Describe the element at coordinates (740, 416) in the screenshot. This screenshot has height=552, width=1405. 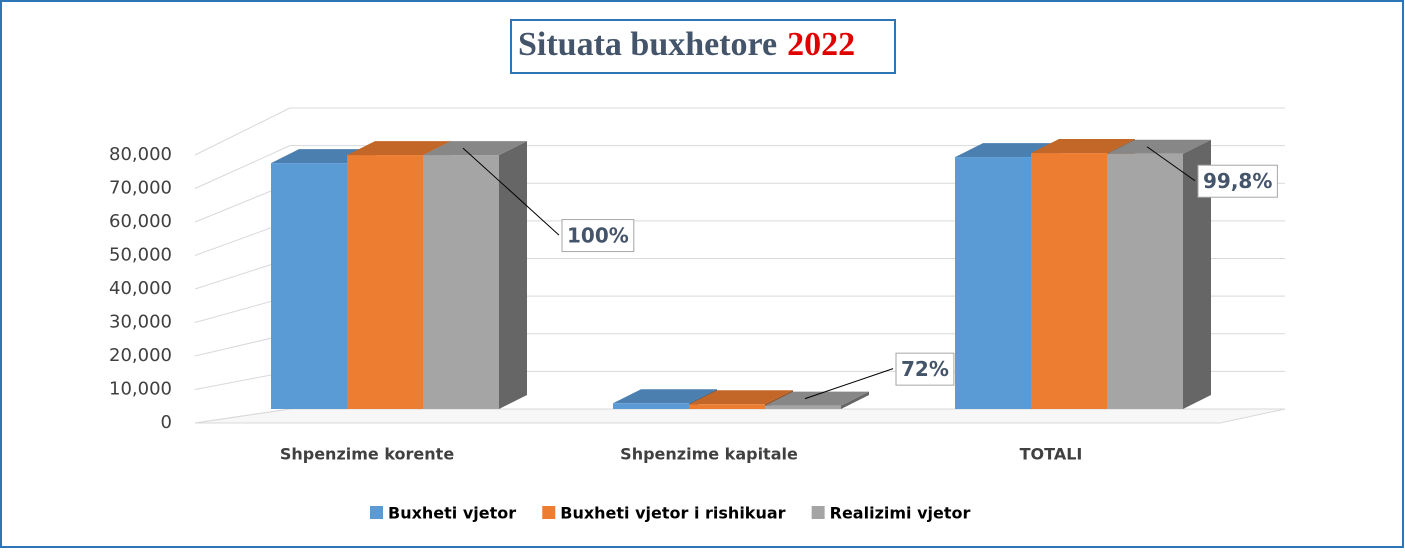
I see `floor` at that location.